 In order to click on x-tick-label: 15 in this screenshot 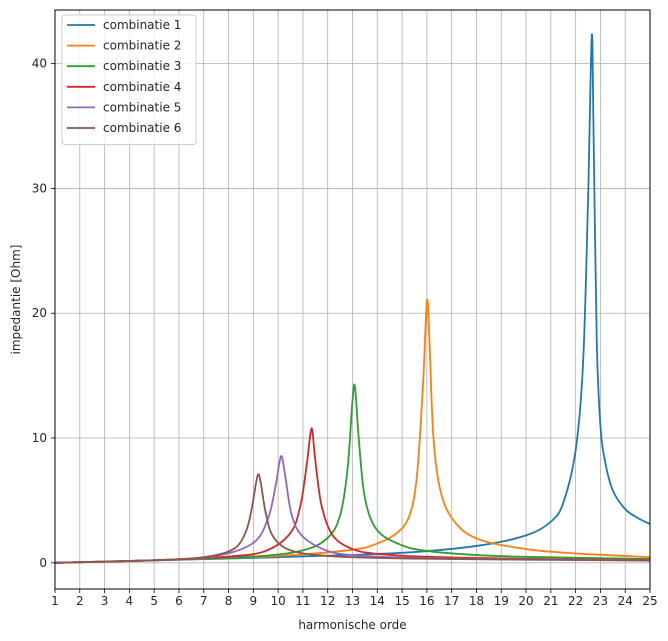, I will do `click(401, 601)`.